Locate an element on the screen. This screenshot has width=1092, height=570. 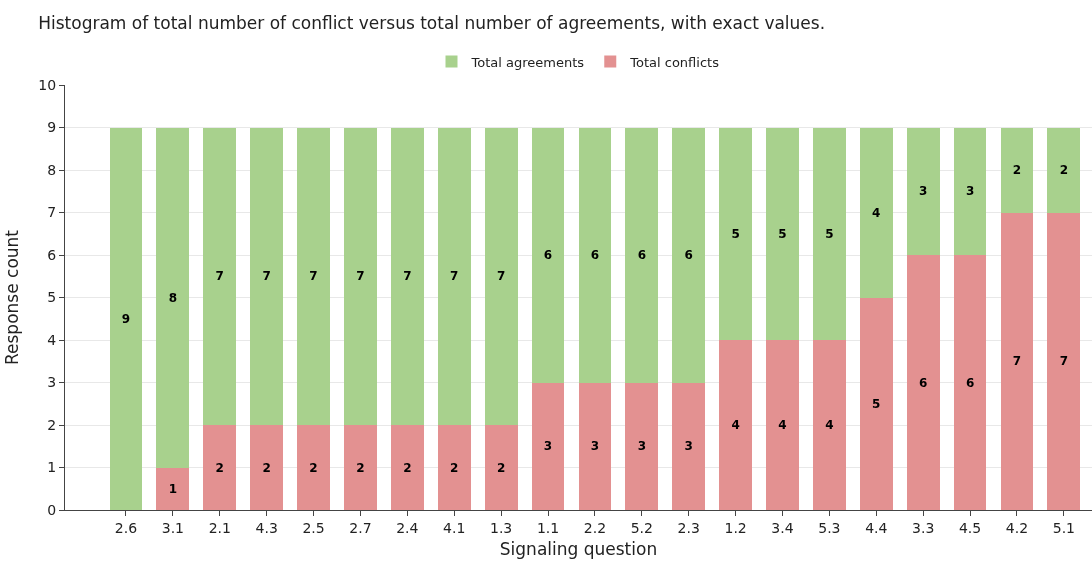
y-tick-label: 8 is located at coordinates (52, 169).